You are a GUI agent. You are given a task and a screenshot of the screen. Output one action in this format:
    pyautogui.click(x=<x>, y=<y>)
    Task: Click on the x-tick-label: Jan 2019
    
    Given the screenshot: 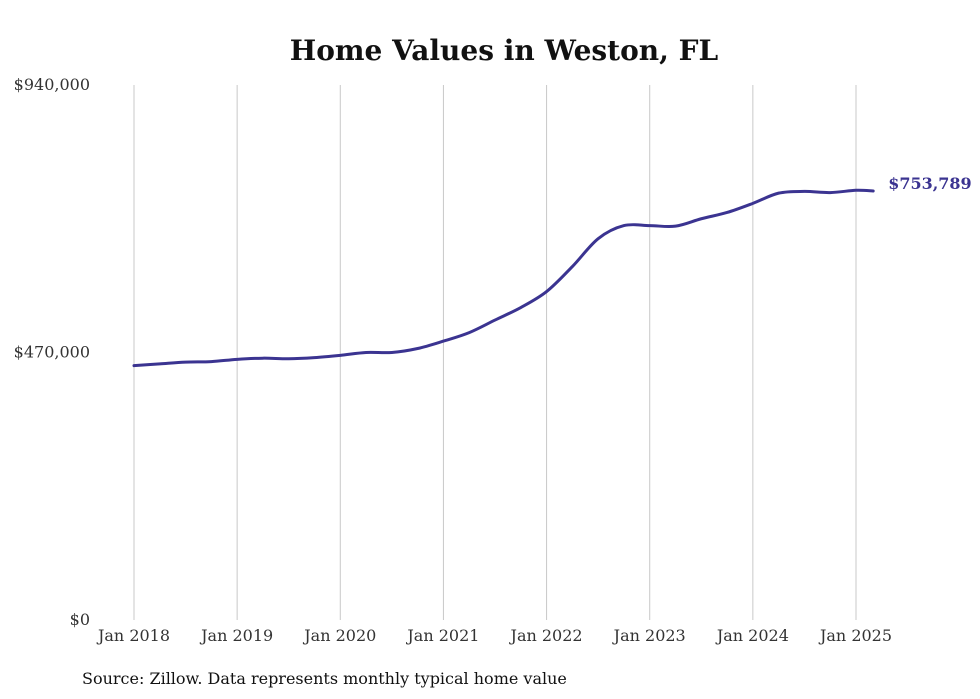 What is the action you would take?
    pyautogui.click(x=236, y=635)
    